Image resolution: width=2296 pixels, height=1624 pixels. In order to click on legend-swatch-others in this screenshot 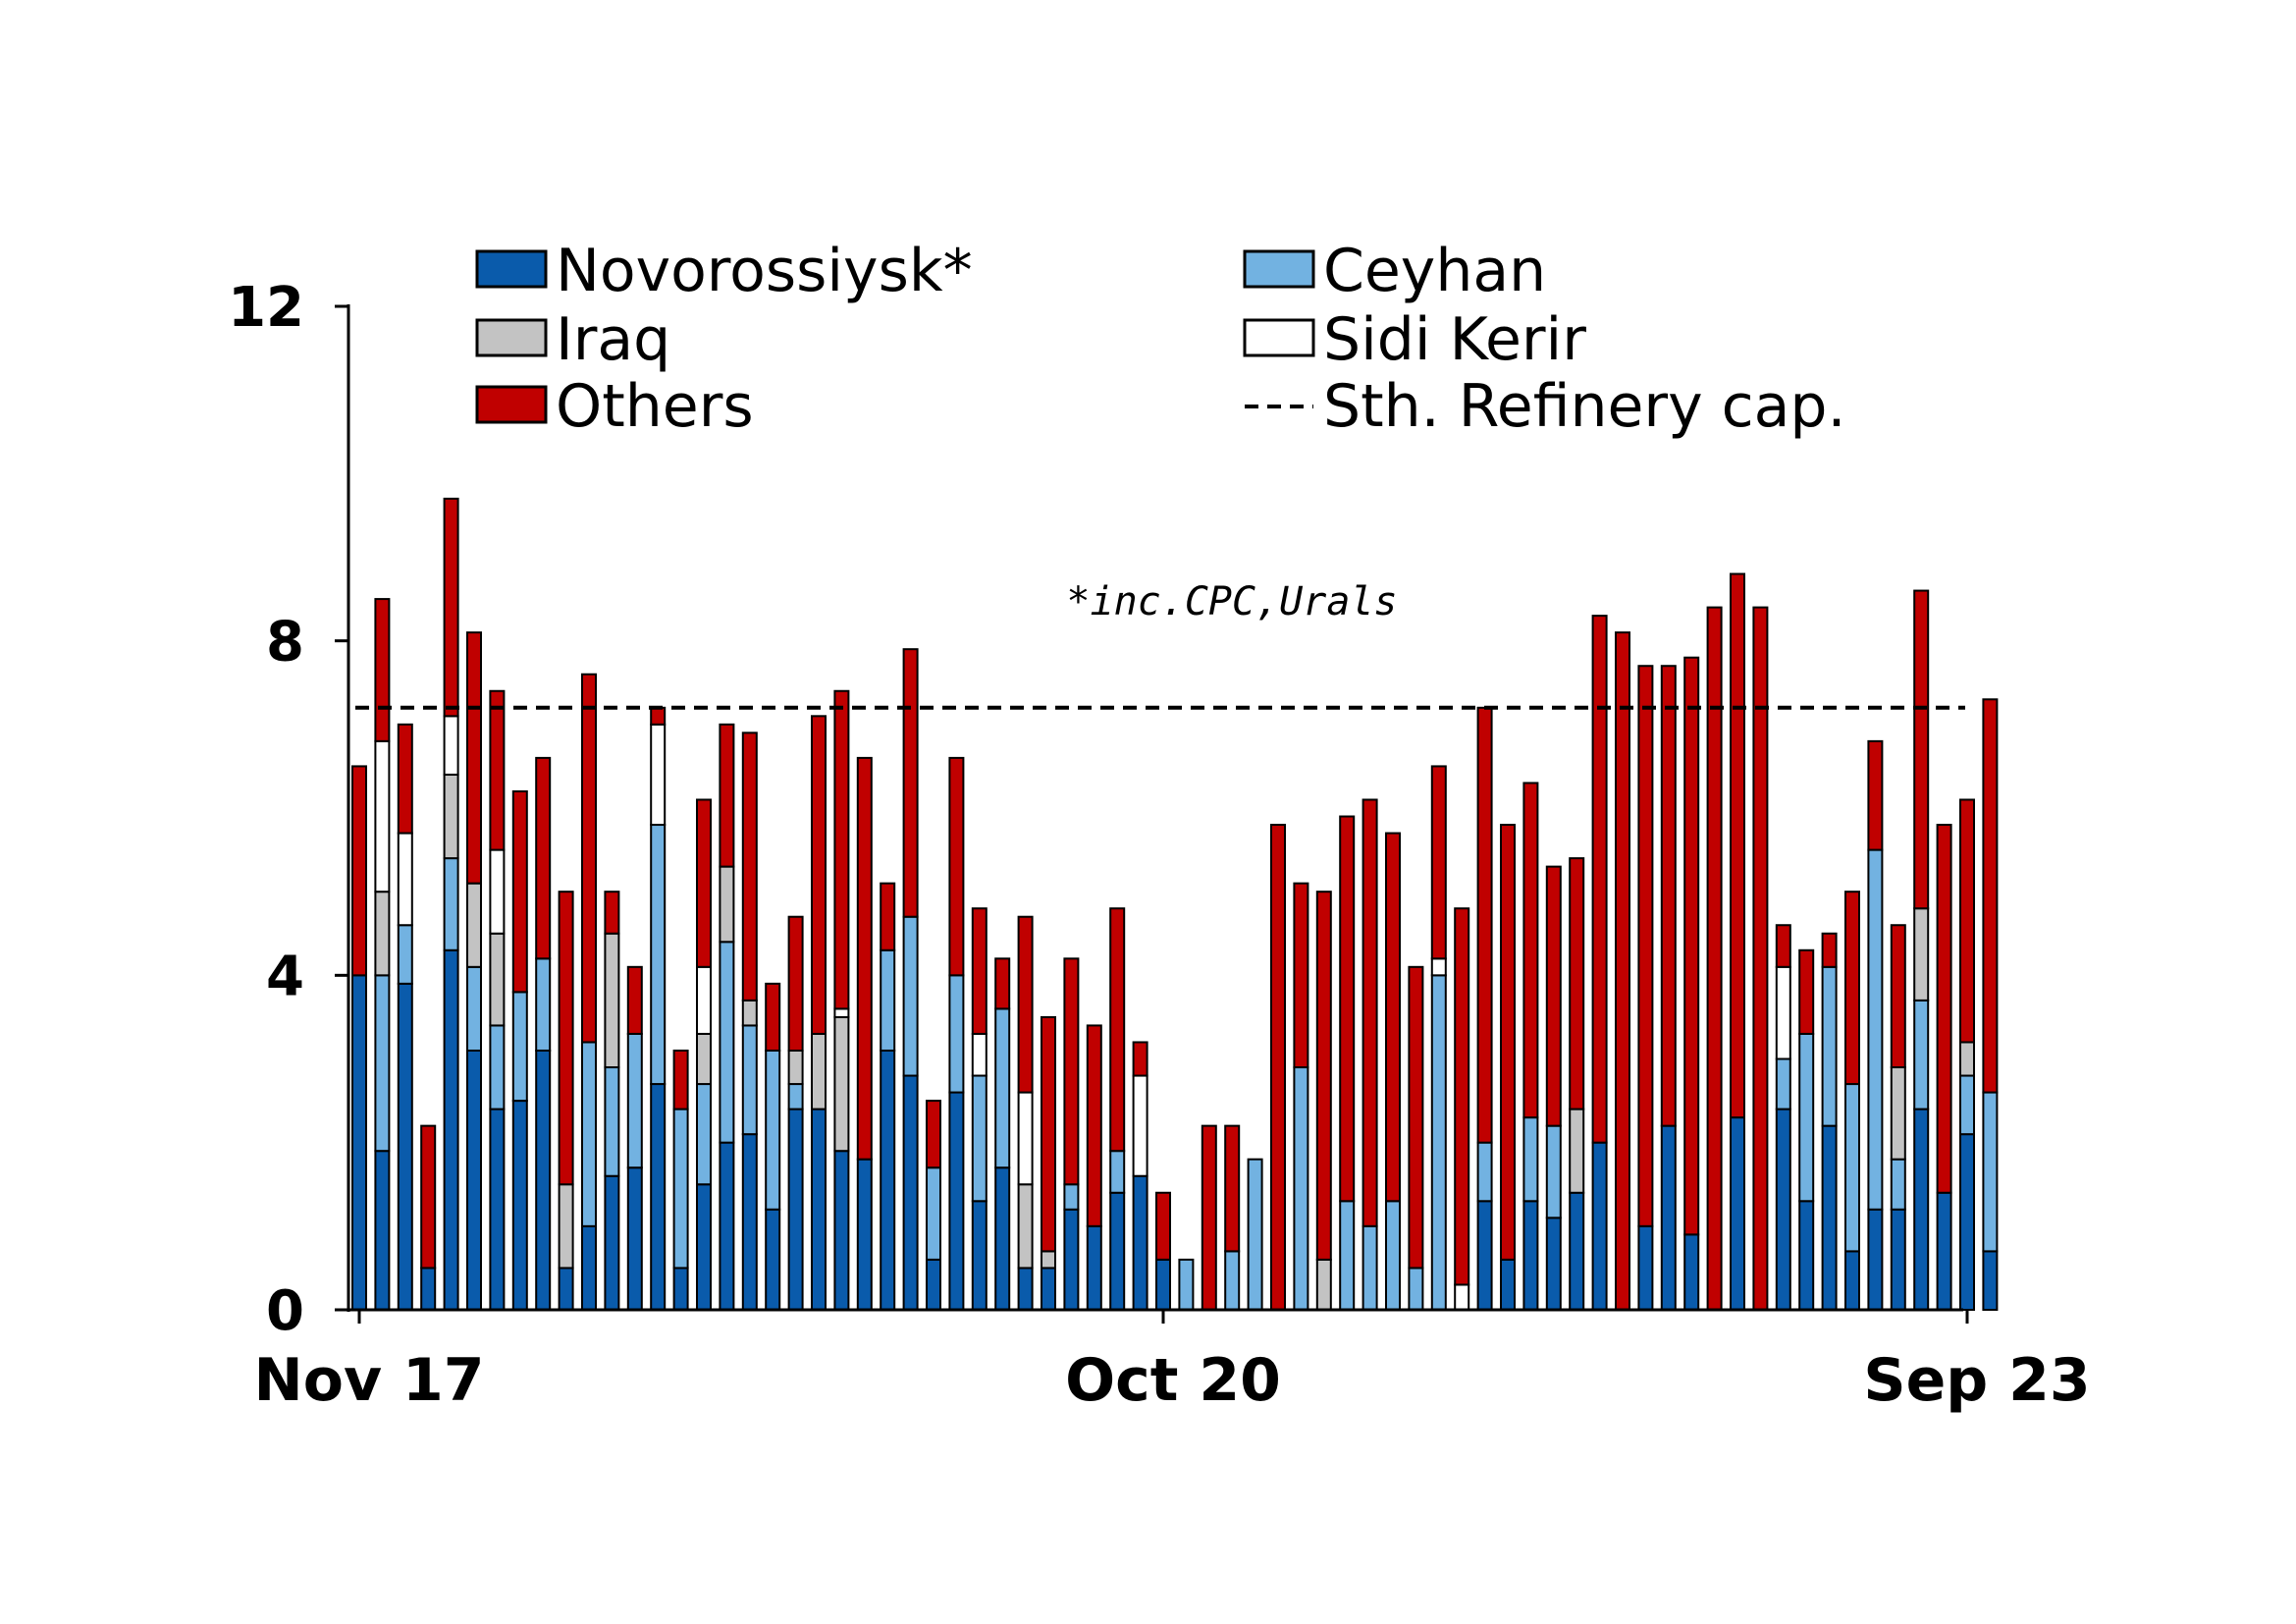, I will do `click(511, 404)`.